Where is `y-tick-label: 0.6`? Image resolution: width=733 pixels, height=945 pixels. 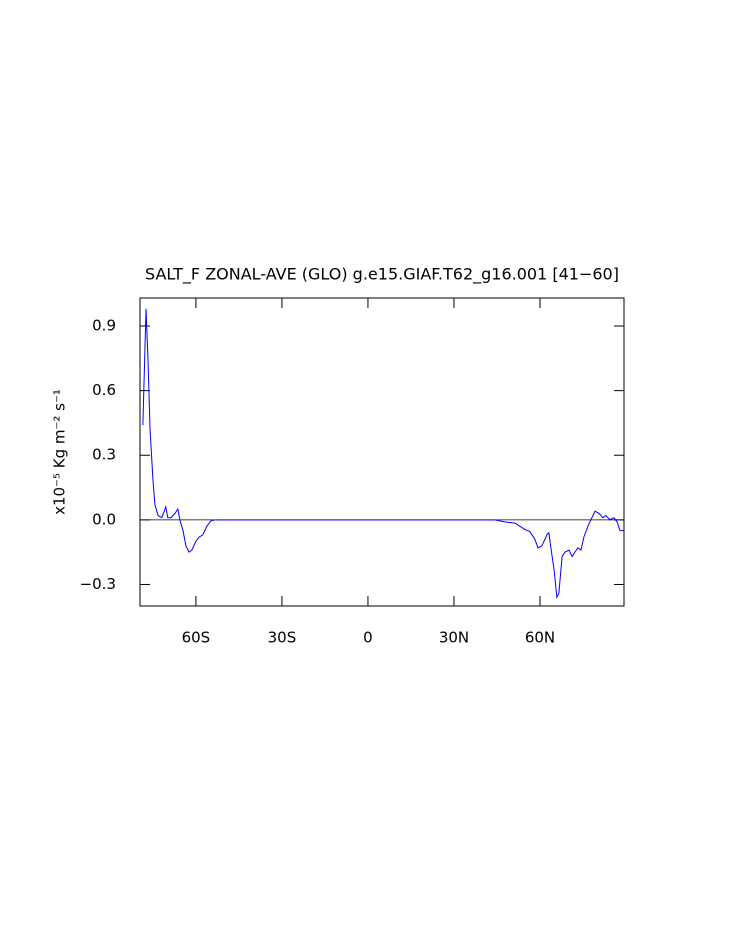
y-tick-label: 0.6 is located at coordinates (104, 390).